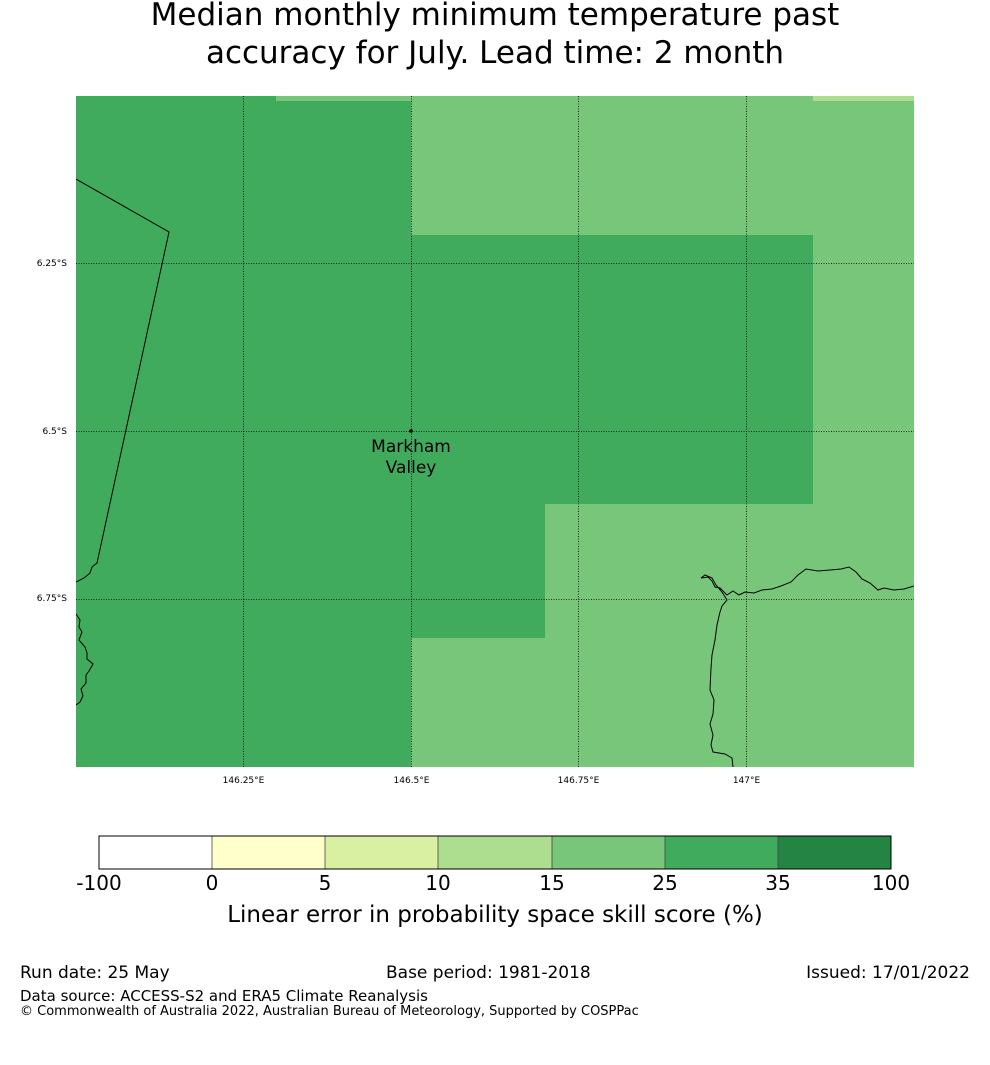 The image size is (990, 1065). I want to click on colorbar-tick-label: 0, so click(212, 880).